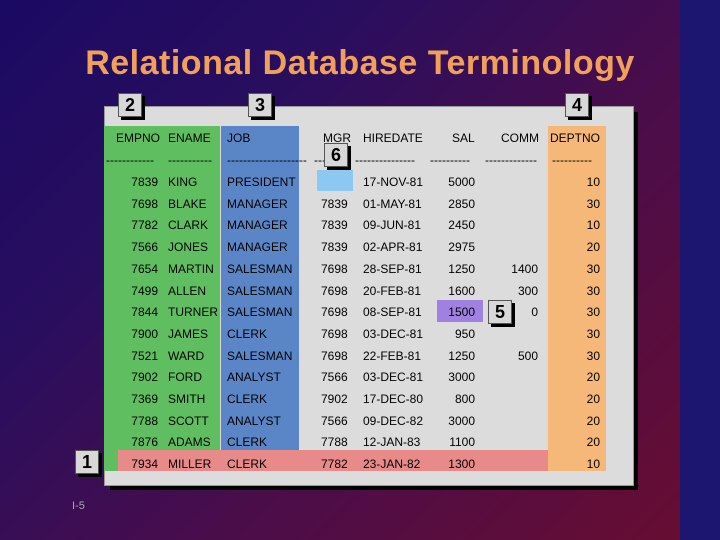 Image resolution: width=720 pixels, height=540 pixels. I want to click on table-cell-mgr: 7782, so click(334, 464).